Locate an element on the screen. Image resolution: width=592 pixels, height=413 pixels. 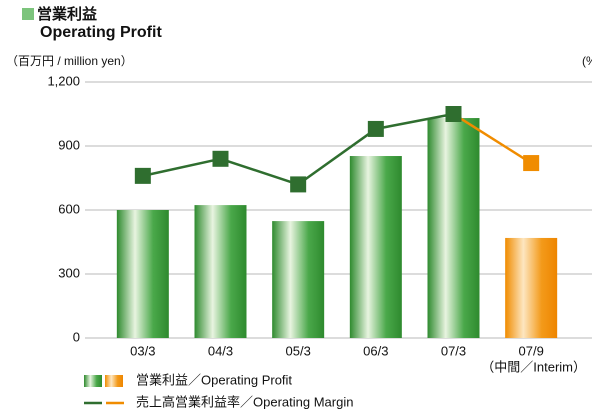
x-tick-label: 07/9 is located at coordinates (531, 350).